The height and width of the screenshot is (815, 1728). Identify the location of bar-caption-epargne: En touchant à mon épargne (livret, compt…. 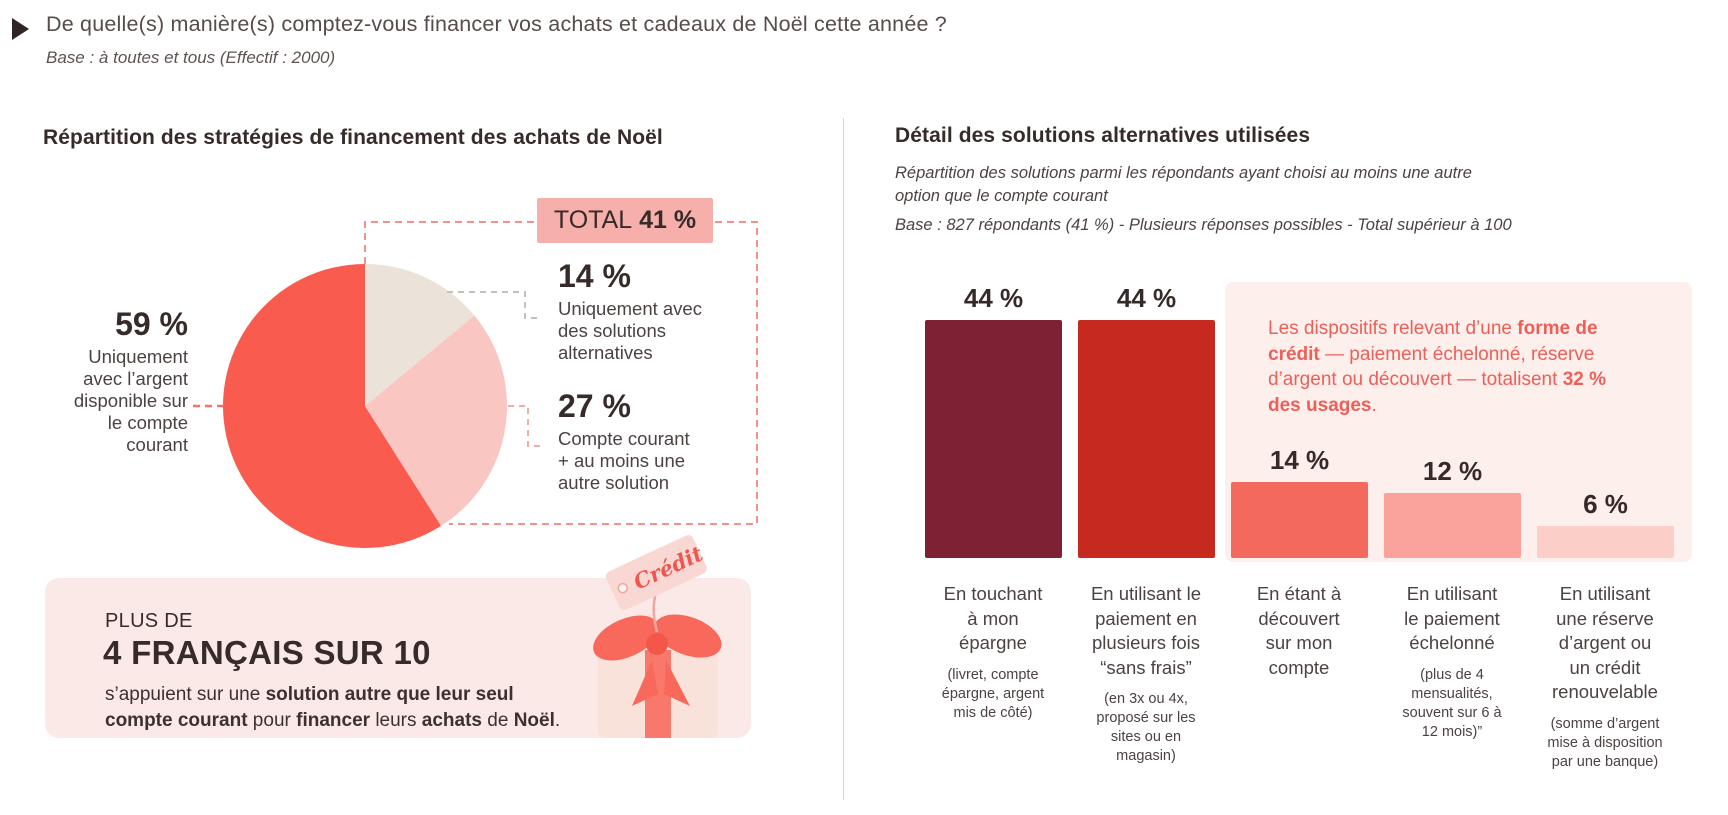
(993, 652).